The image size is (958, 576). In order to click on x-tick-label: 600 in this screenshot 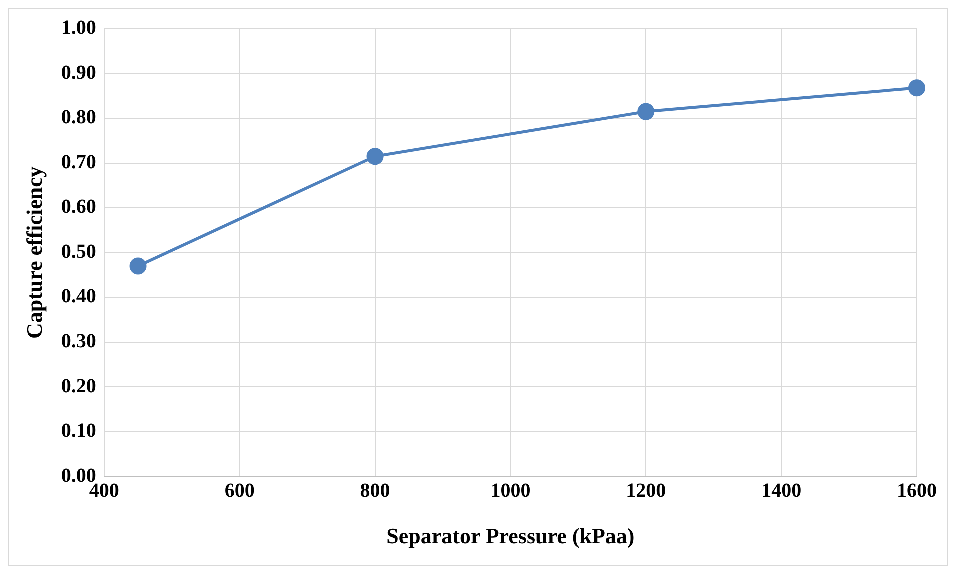, I will do `click(239, 491)`.